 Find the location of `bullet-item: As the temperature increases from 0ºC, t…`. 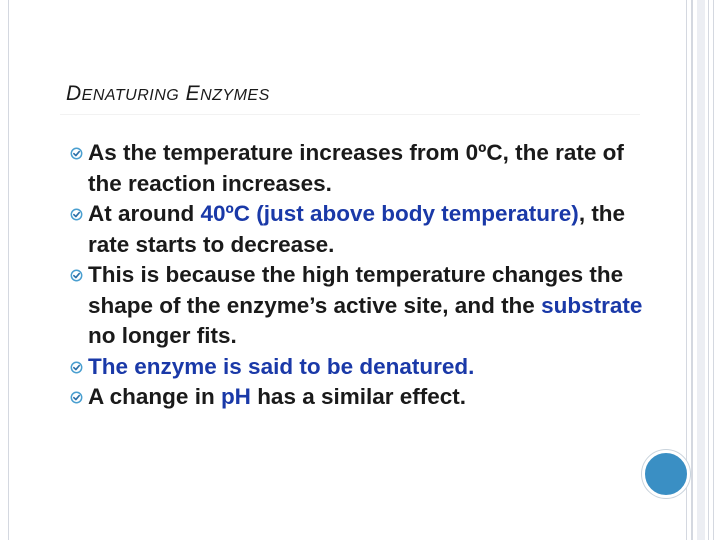

bullet-item: As the temperature increases from 0ºC, t… is located at coordinates (365, 168).